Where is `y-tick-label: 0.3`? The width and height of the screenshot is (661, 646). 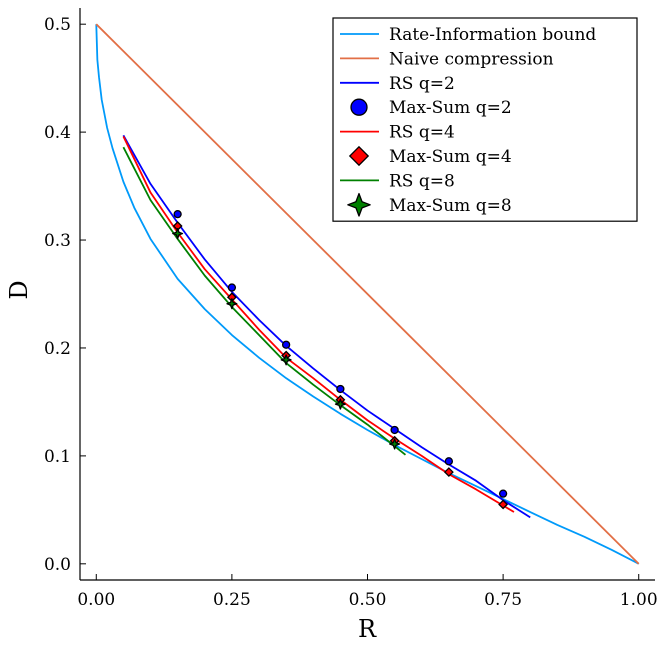 y-tick-label: 0.3 is located at coordinates (57, 241).